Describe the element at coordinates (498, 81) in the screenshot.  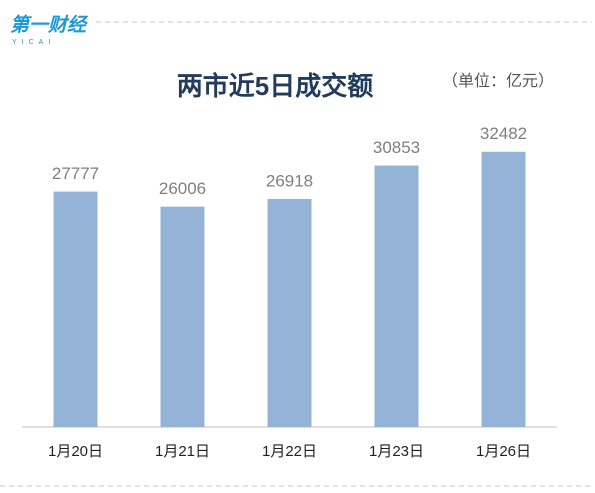
I see `unit-label: （单位：亿元）` at that location.